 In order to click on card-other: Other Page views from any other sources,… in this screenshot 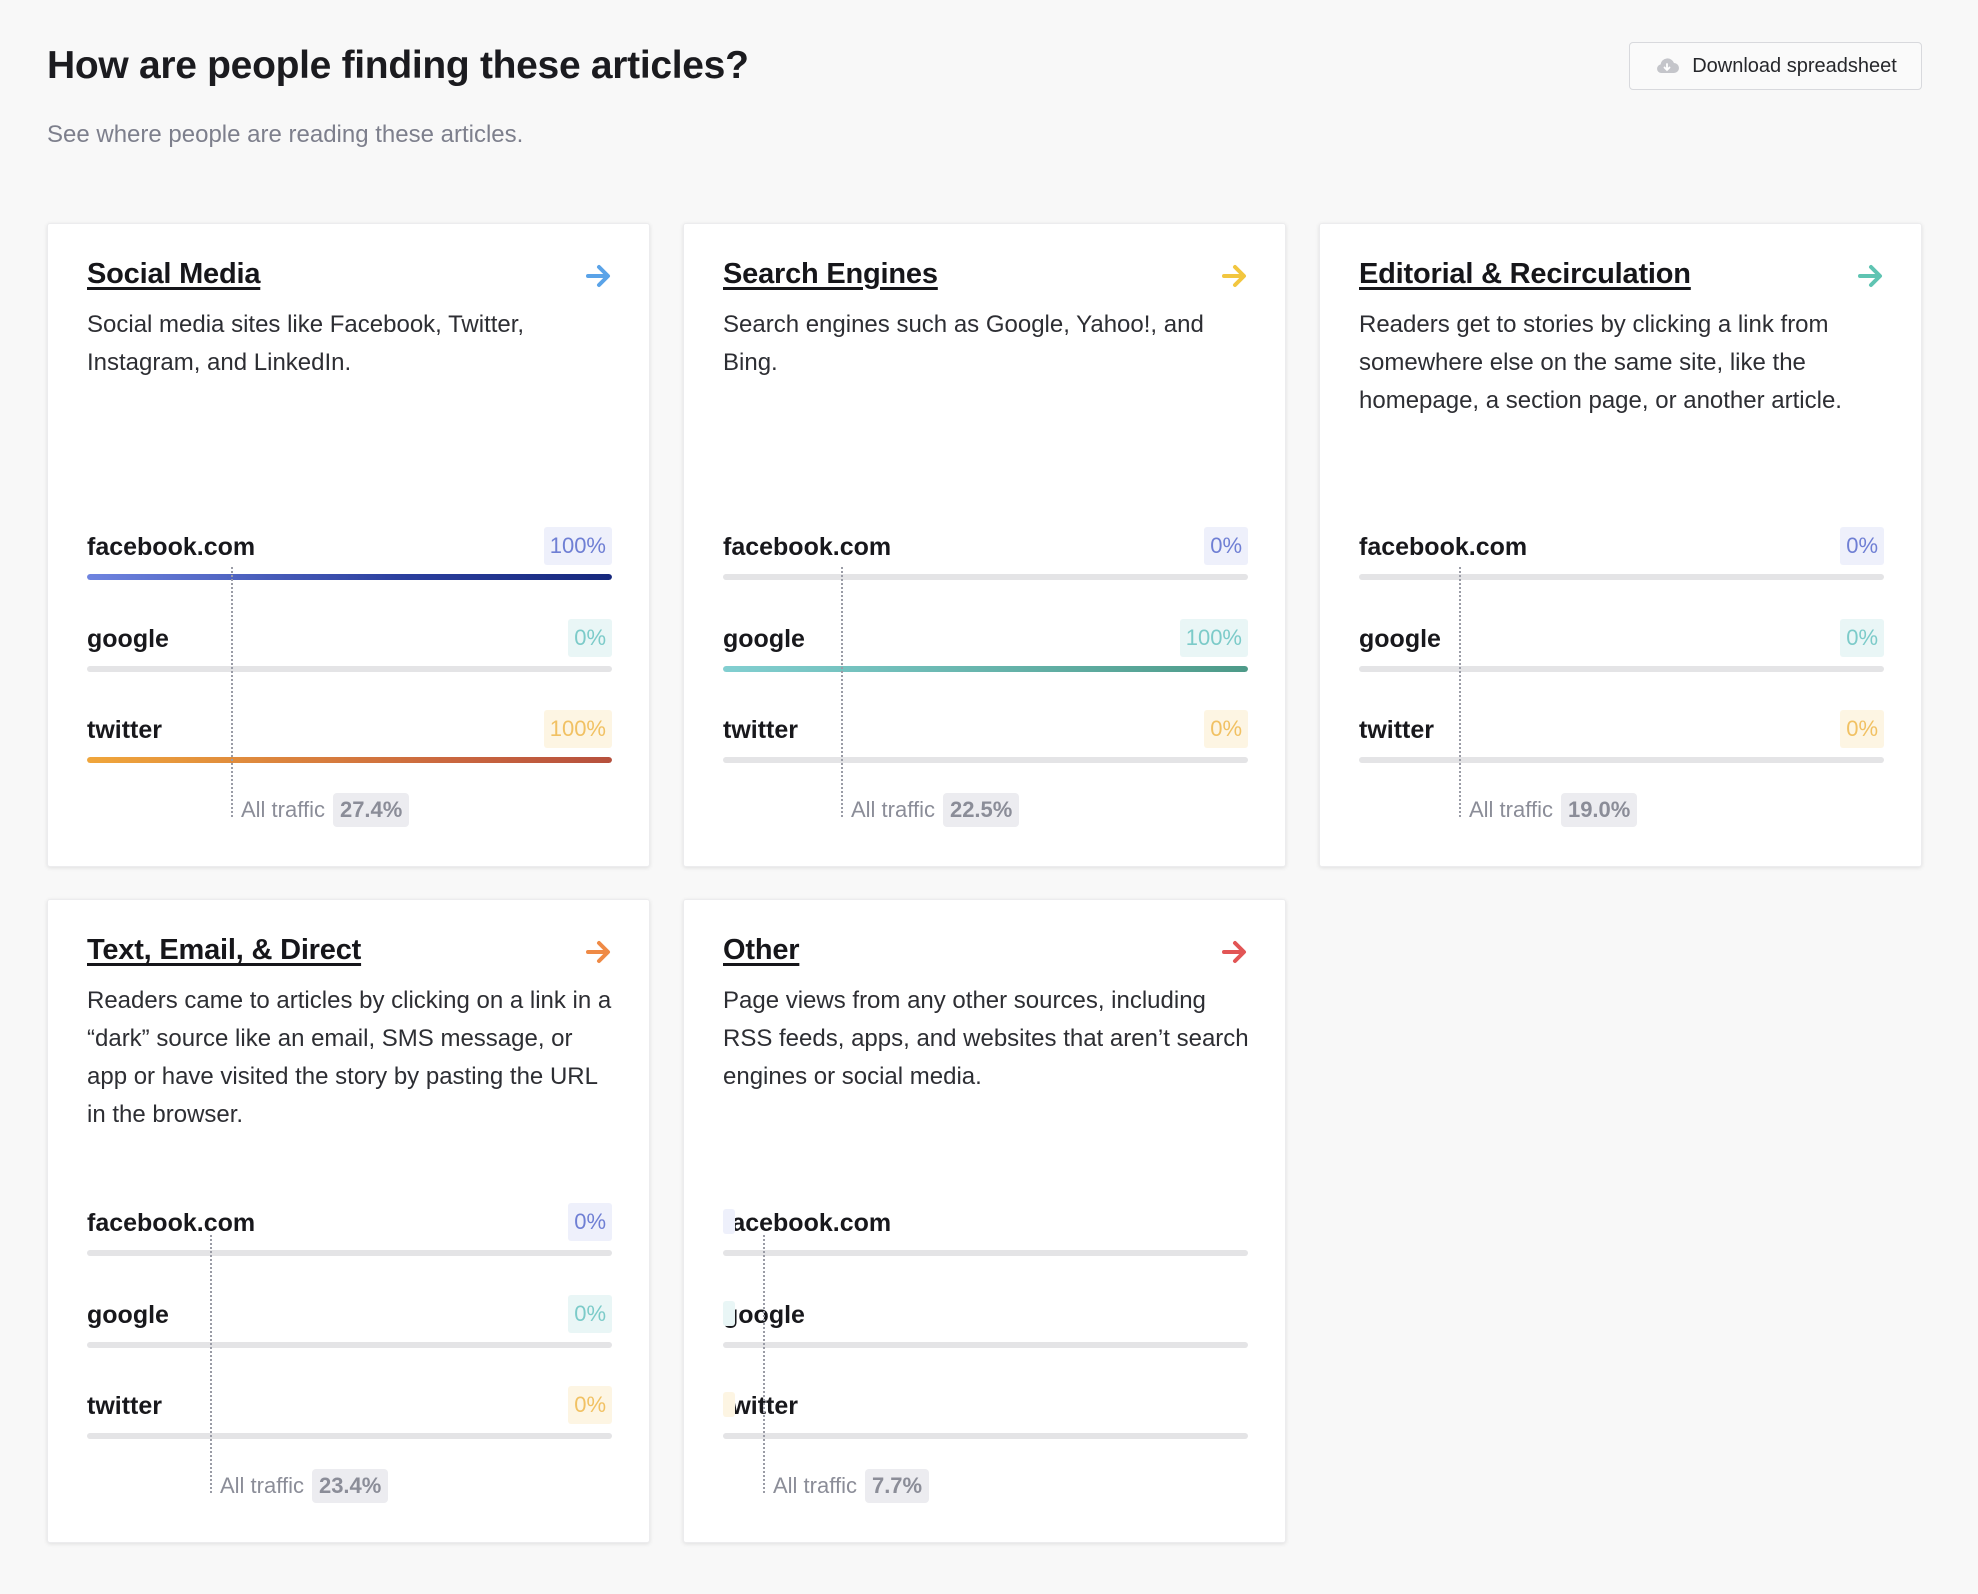, I will do `click(984, 1221)`.